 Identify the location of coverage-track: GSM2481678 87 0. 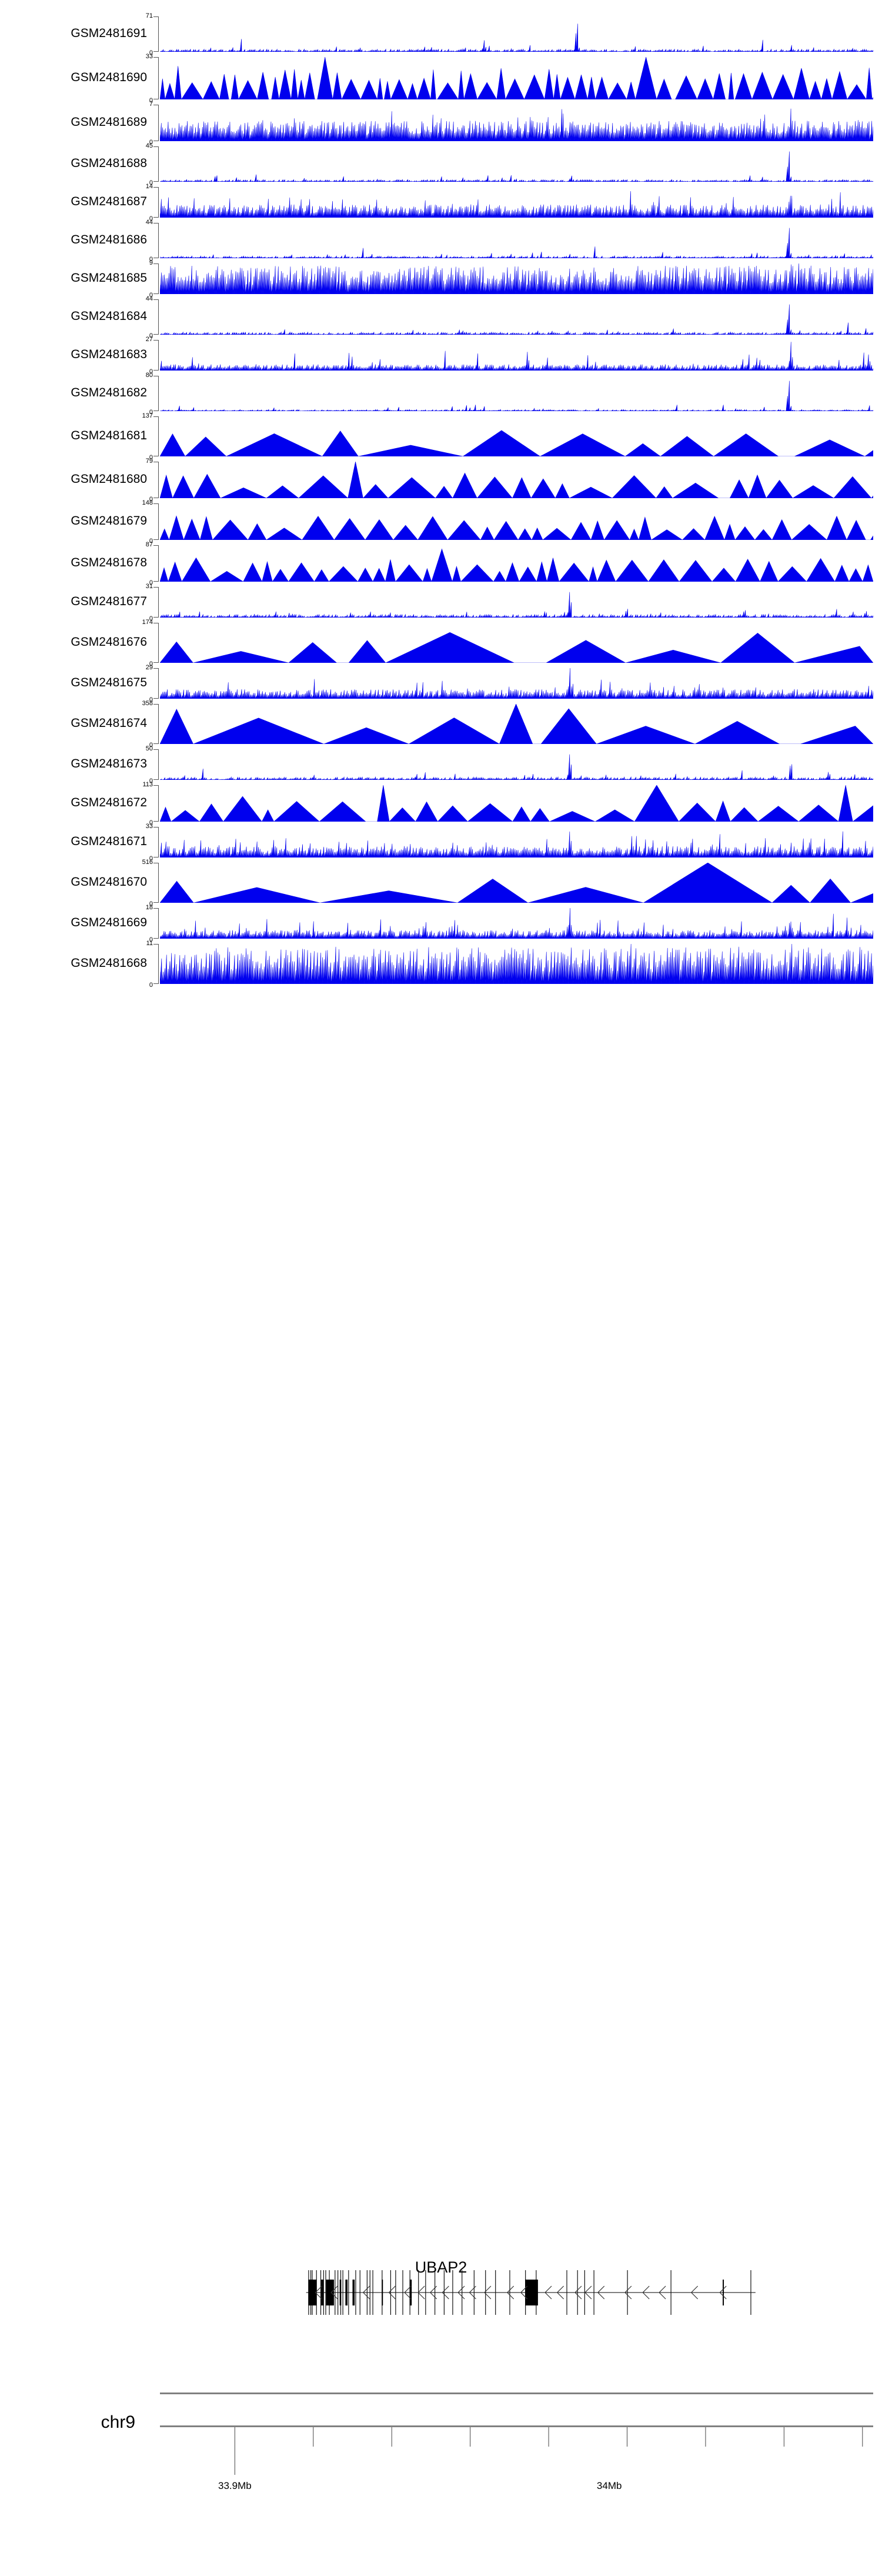
(441, 563).